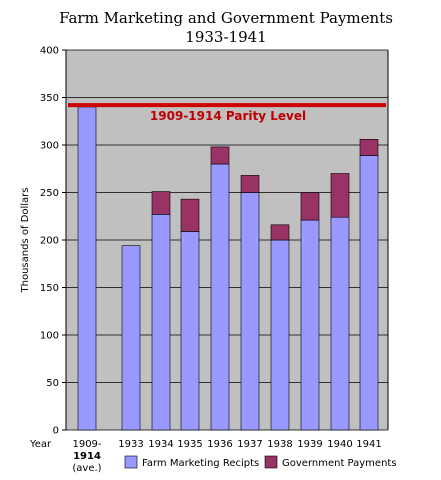 Image resolution: width=441 pixels, height=480 pixels. I want to click on legend-label: Government Payments, so click(339, 463).